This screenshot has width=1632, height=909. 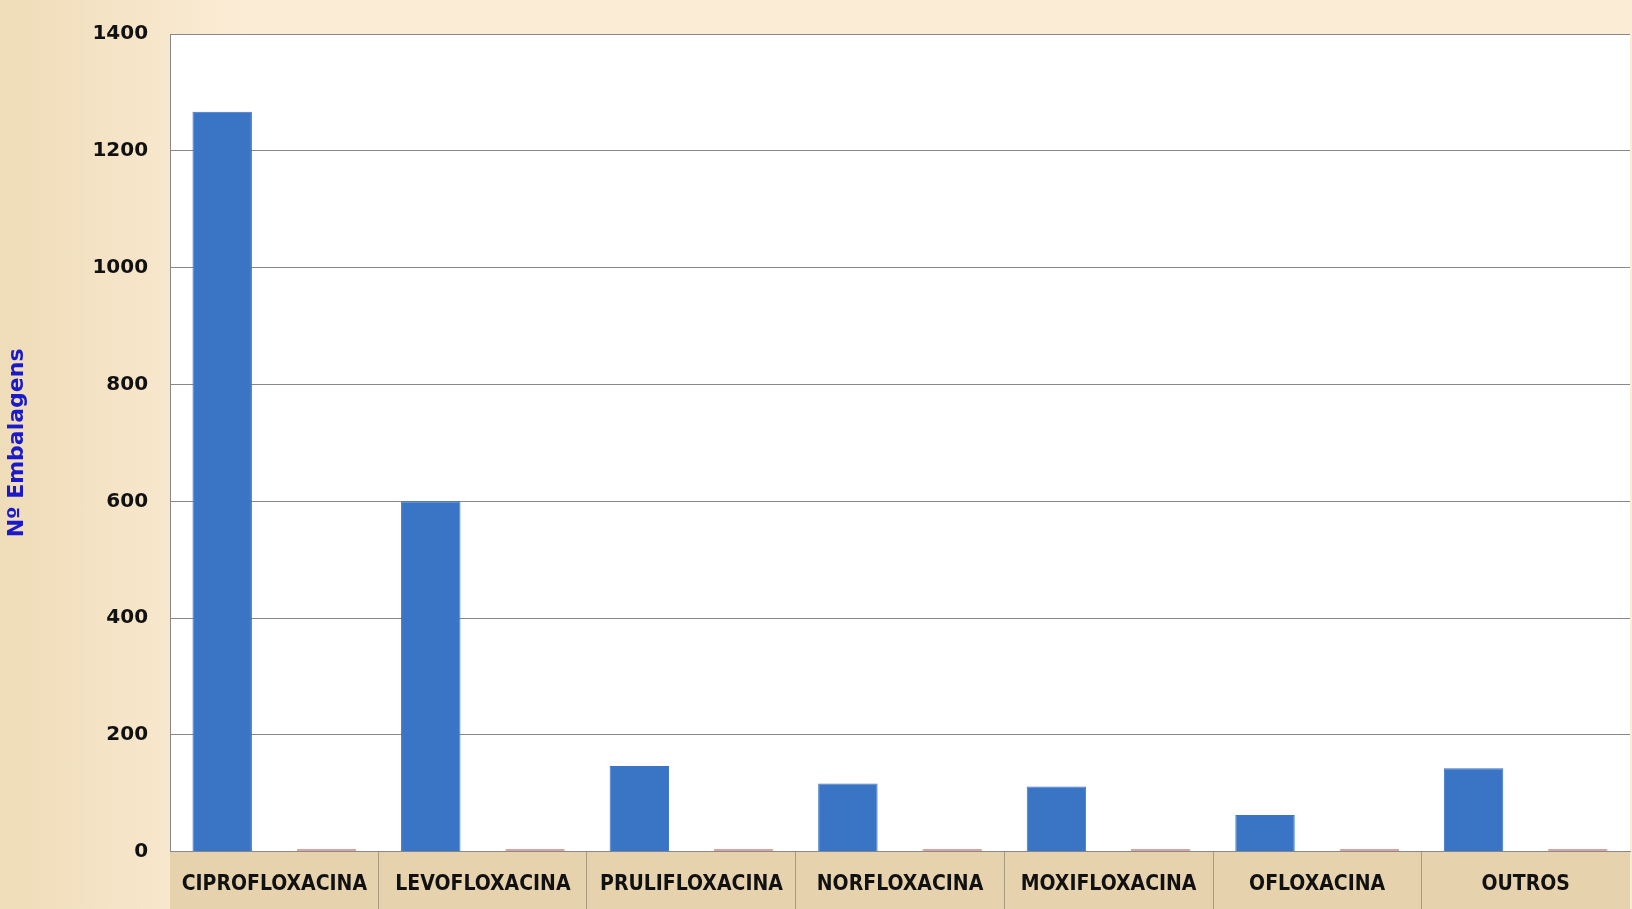 What do you see at coordinates (120, 149) in the screenshot?
I see `y-tick-label: 1200` at bounding box center [120, 149].